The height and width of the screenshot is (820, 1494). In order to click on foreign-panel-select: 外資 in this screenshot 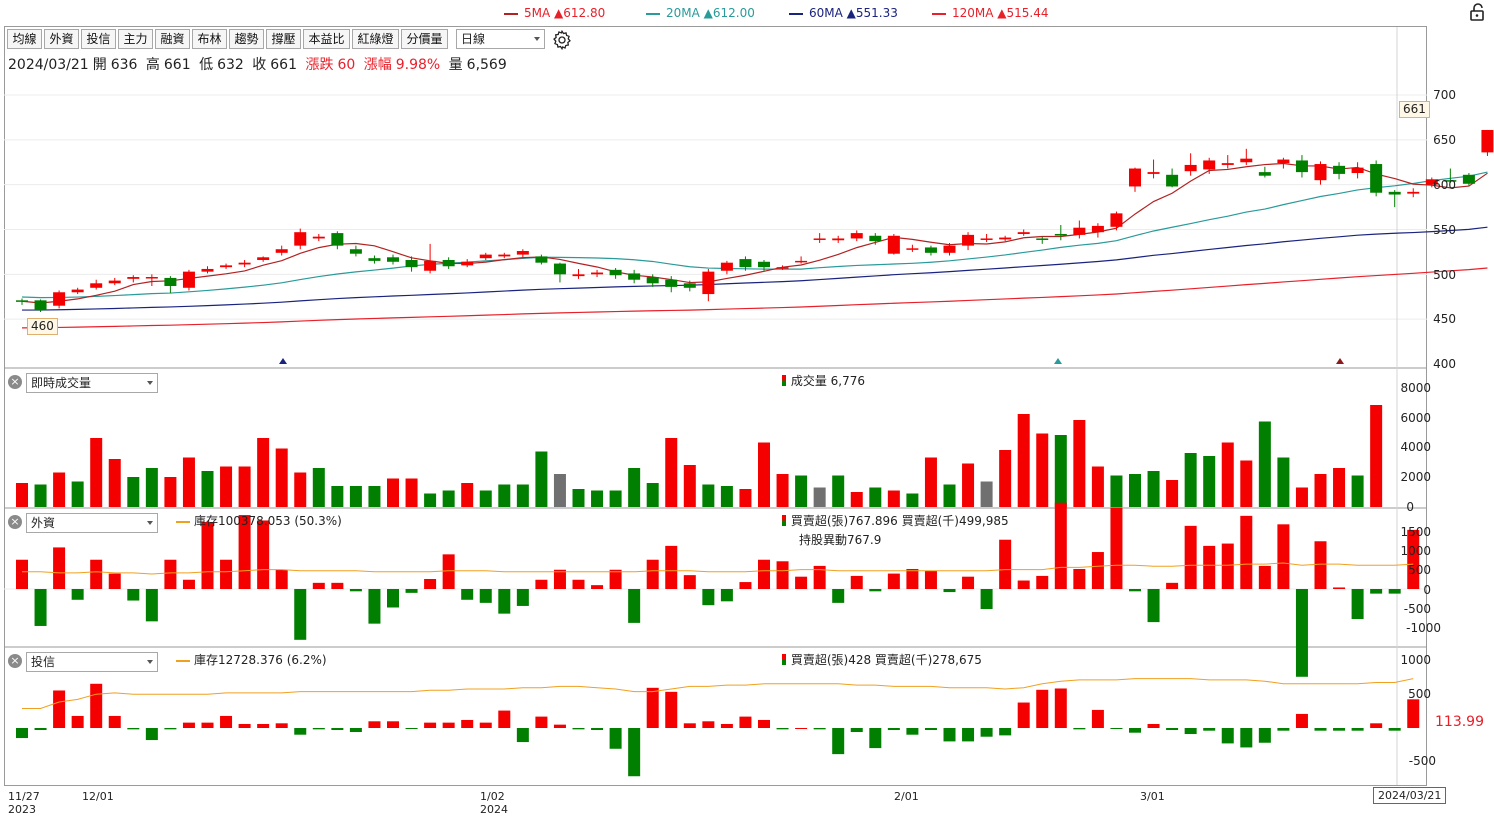, I will do `click(92, 523)`.